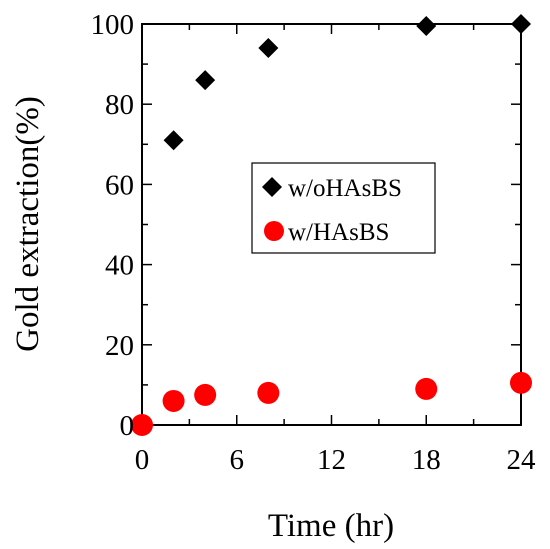 This screenshot has width=550, height=549. I want to click on x-axis-title: Time (hr), so click(331, 526).